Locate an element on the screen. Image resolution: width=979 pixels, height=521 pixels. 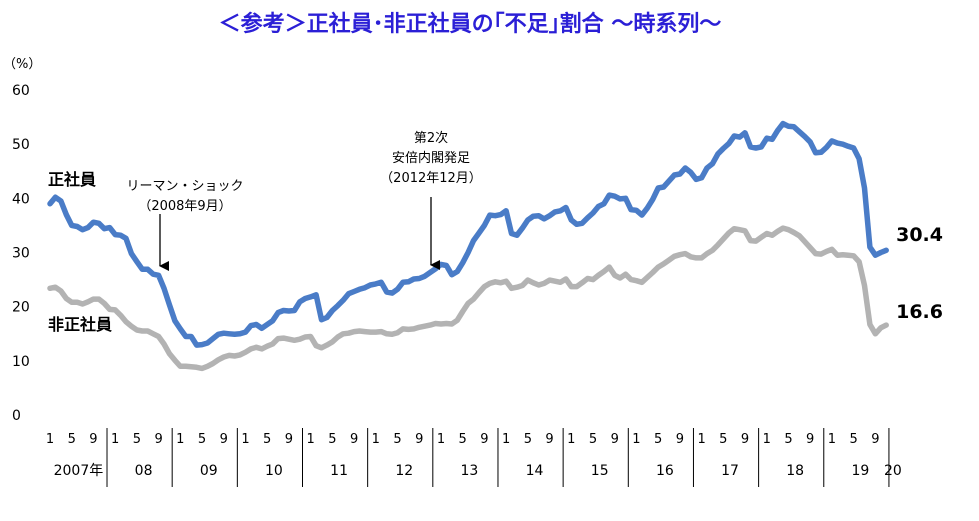
x-year-label: 09 is located at coordinates (209, 471).